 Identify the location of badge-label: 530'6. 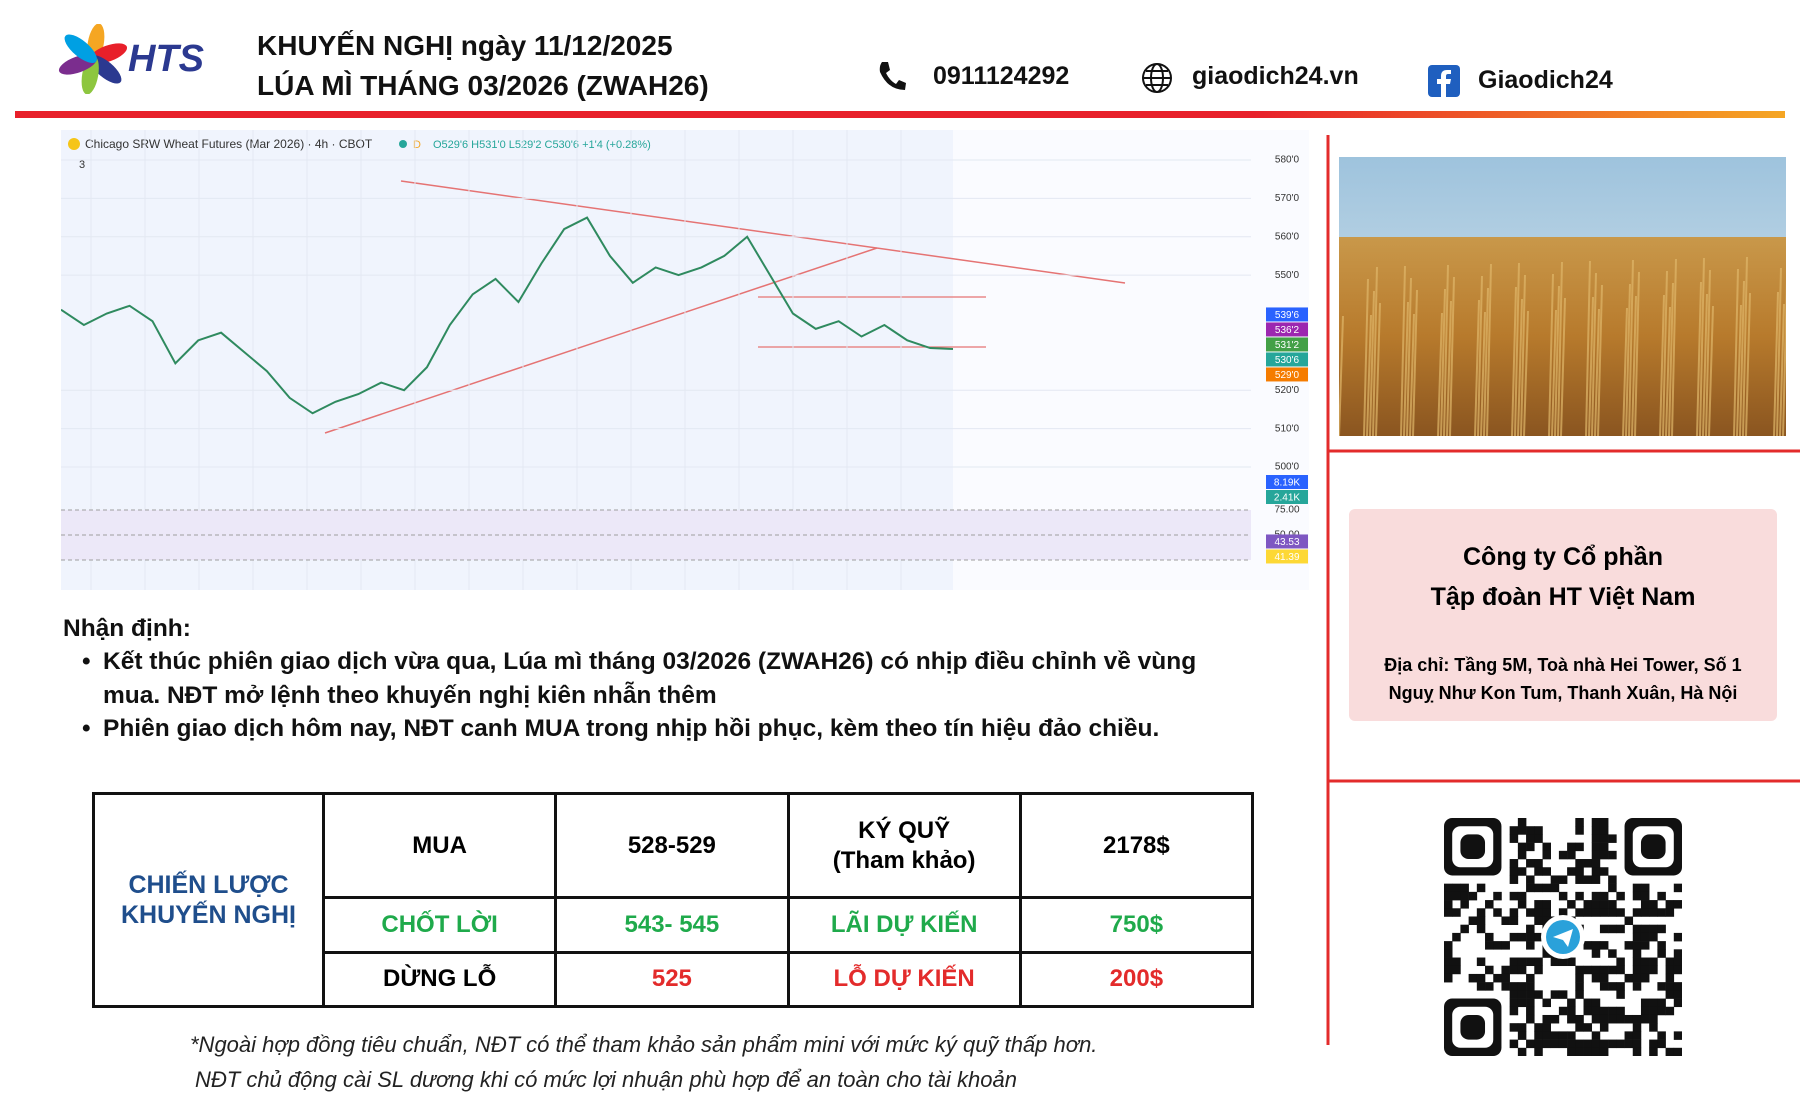
(1287, 360).